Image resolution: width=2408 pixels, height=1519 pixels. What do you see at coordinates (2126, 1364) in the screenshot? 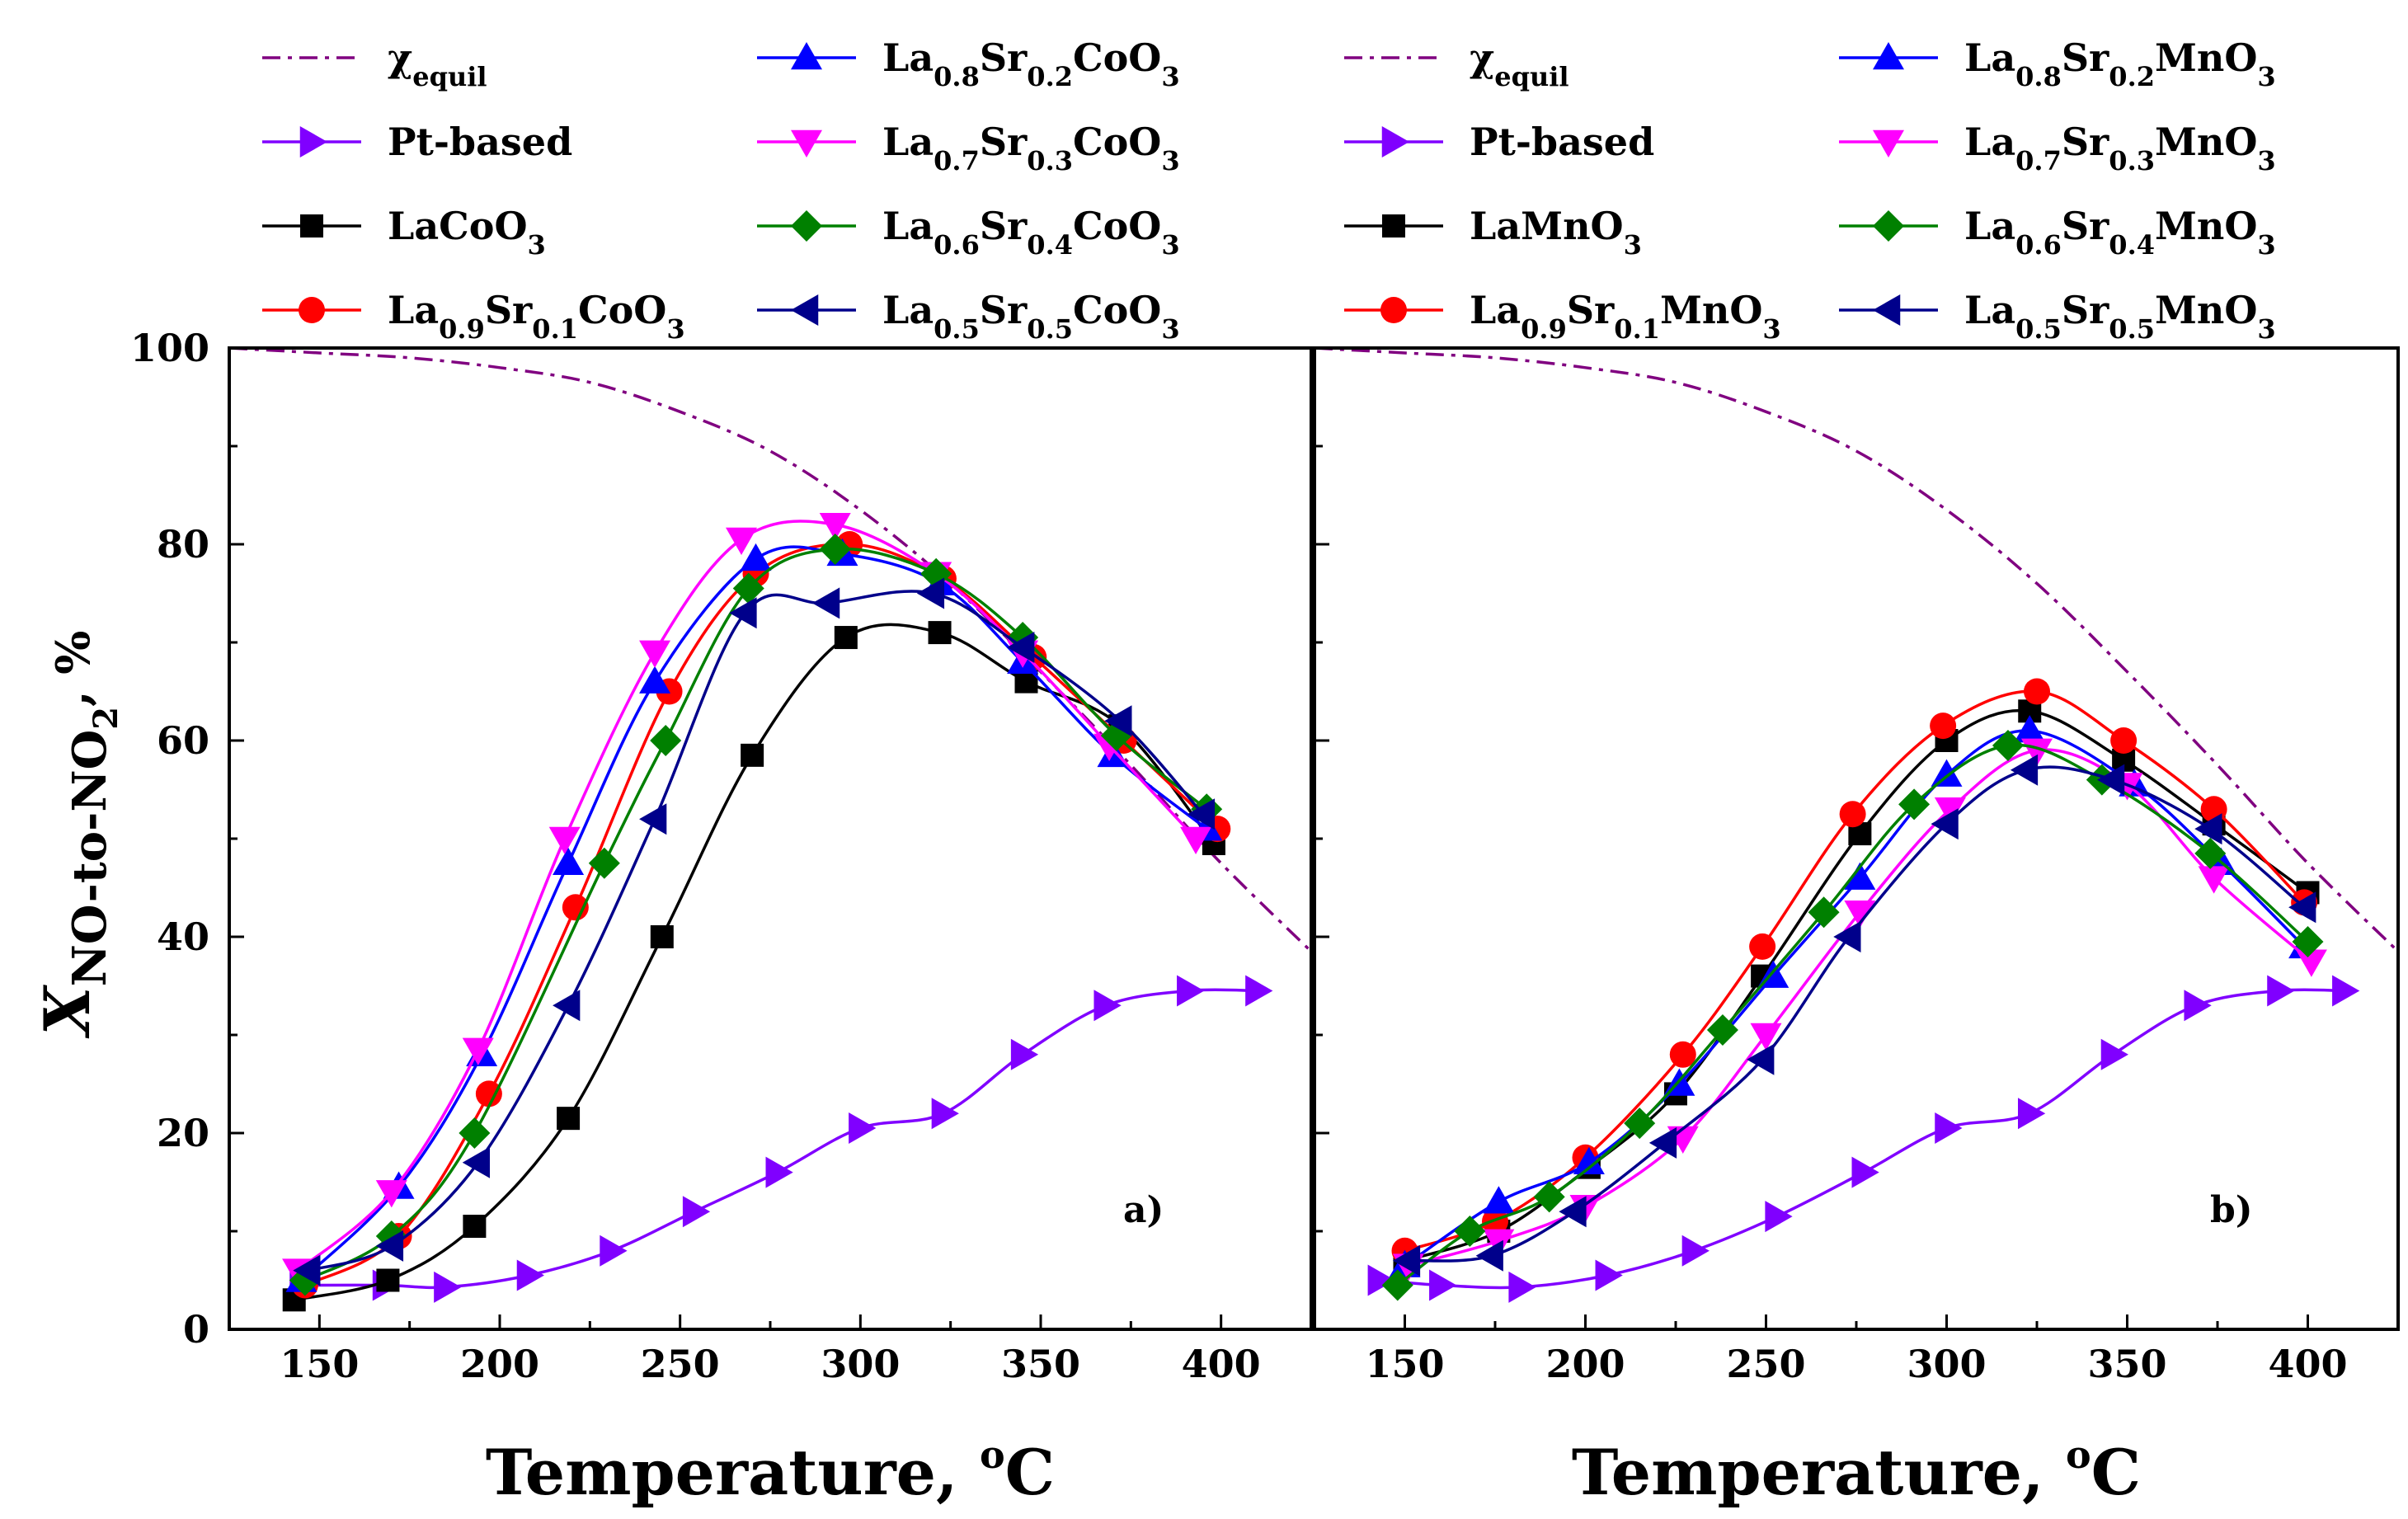
I see `x-tick-label: 350` at bounding box center [2126, 1364].